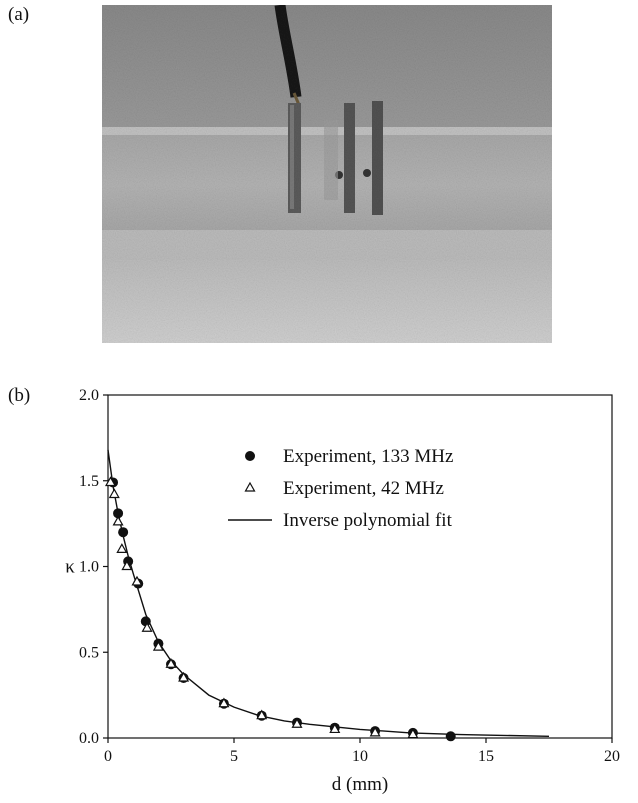 The image size is (638, 803). I want to click on legend-label: Inverse polynomial fit, so click(368, 520).